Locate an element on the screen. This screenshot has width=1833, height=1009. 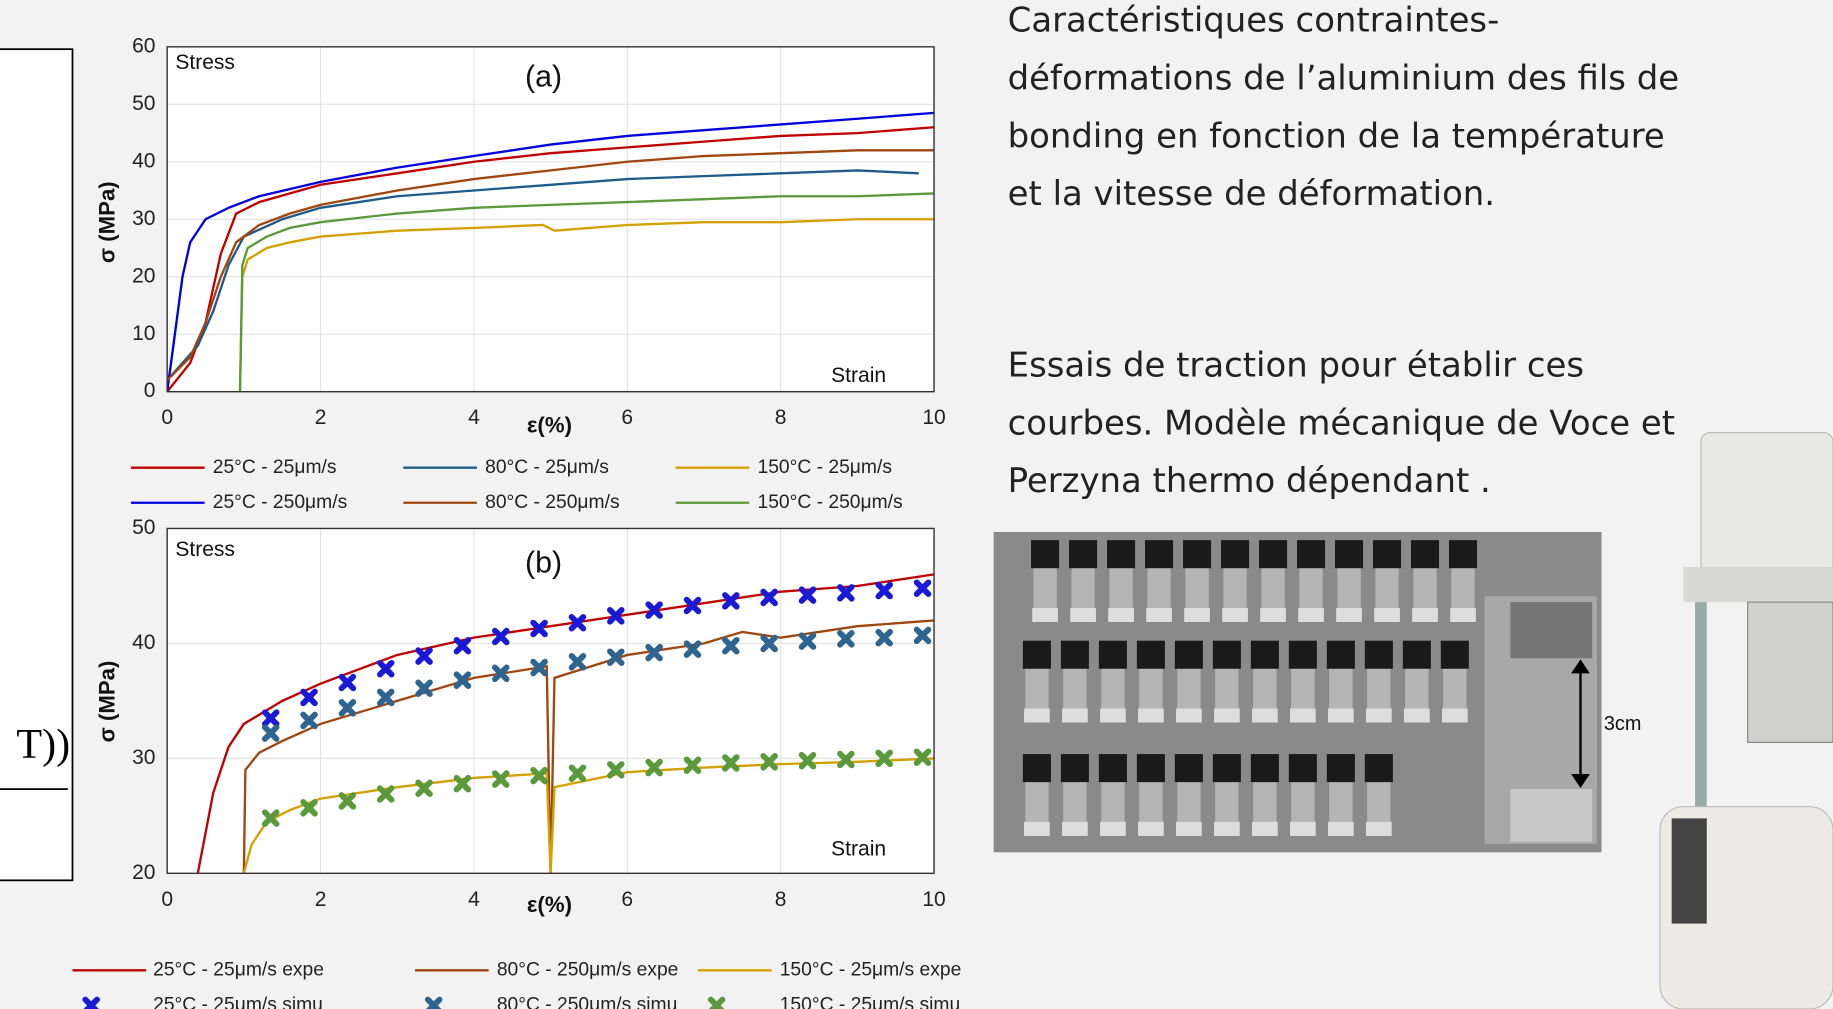
legend-label: 150°C - 25μm/s is located at coordinates (825, 467).